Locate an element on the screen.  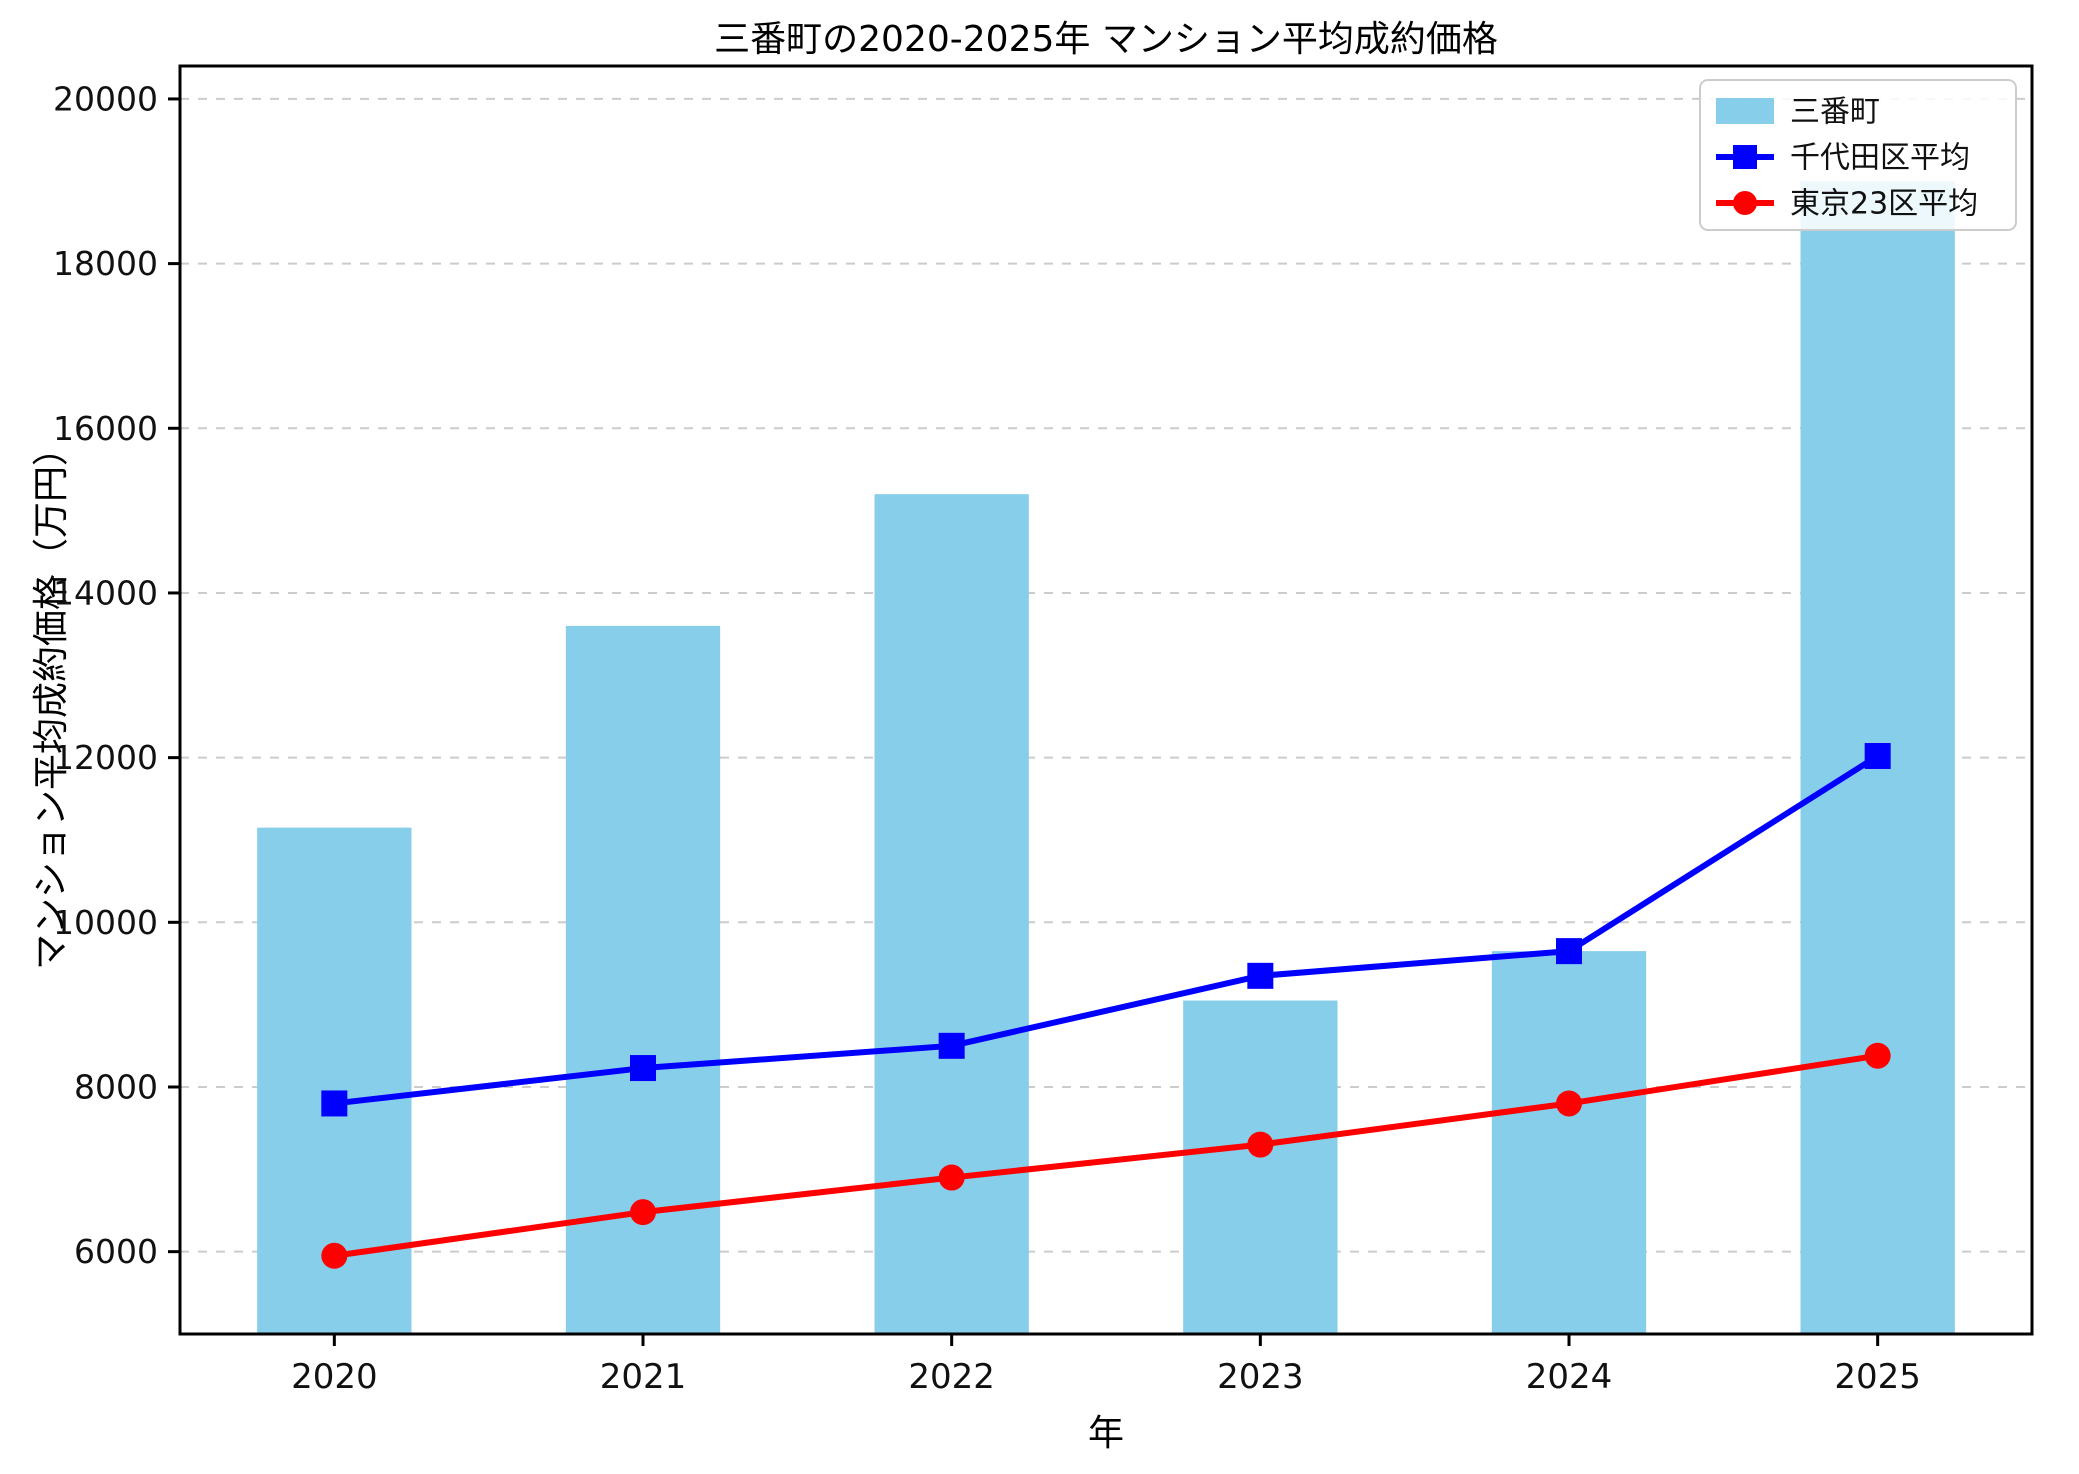
x-tick-label: 2021 is located at coordinates (643, 1377).